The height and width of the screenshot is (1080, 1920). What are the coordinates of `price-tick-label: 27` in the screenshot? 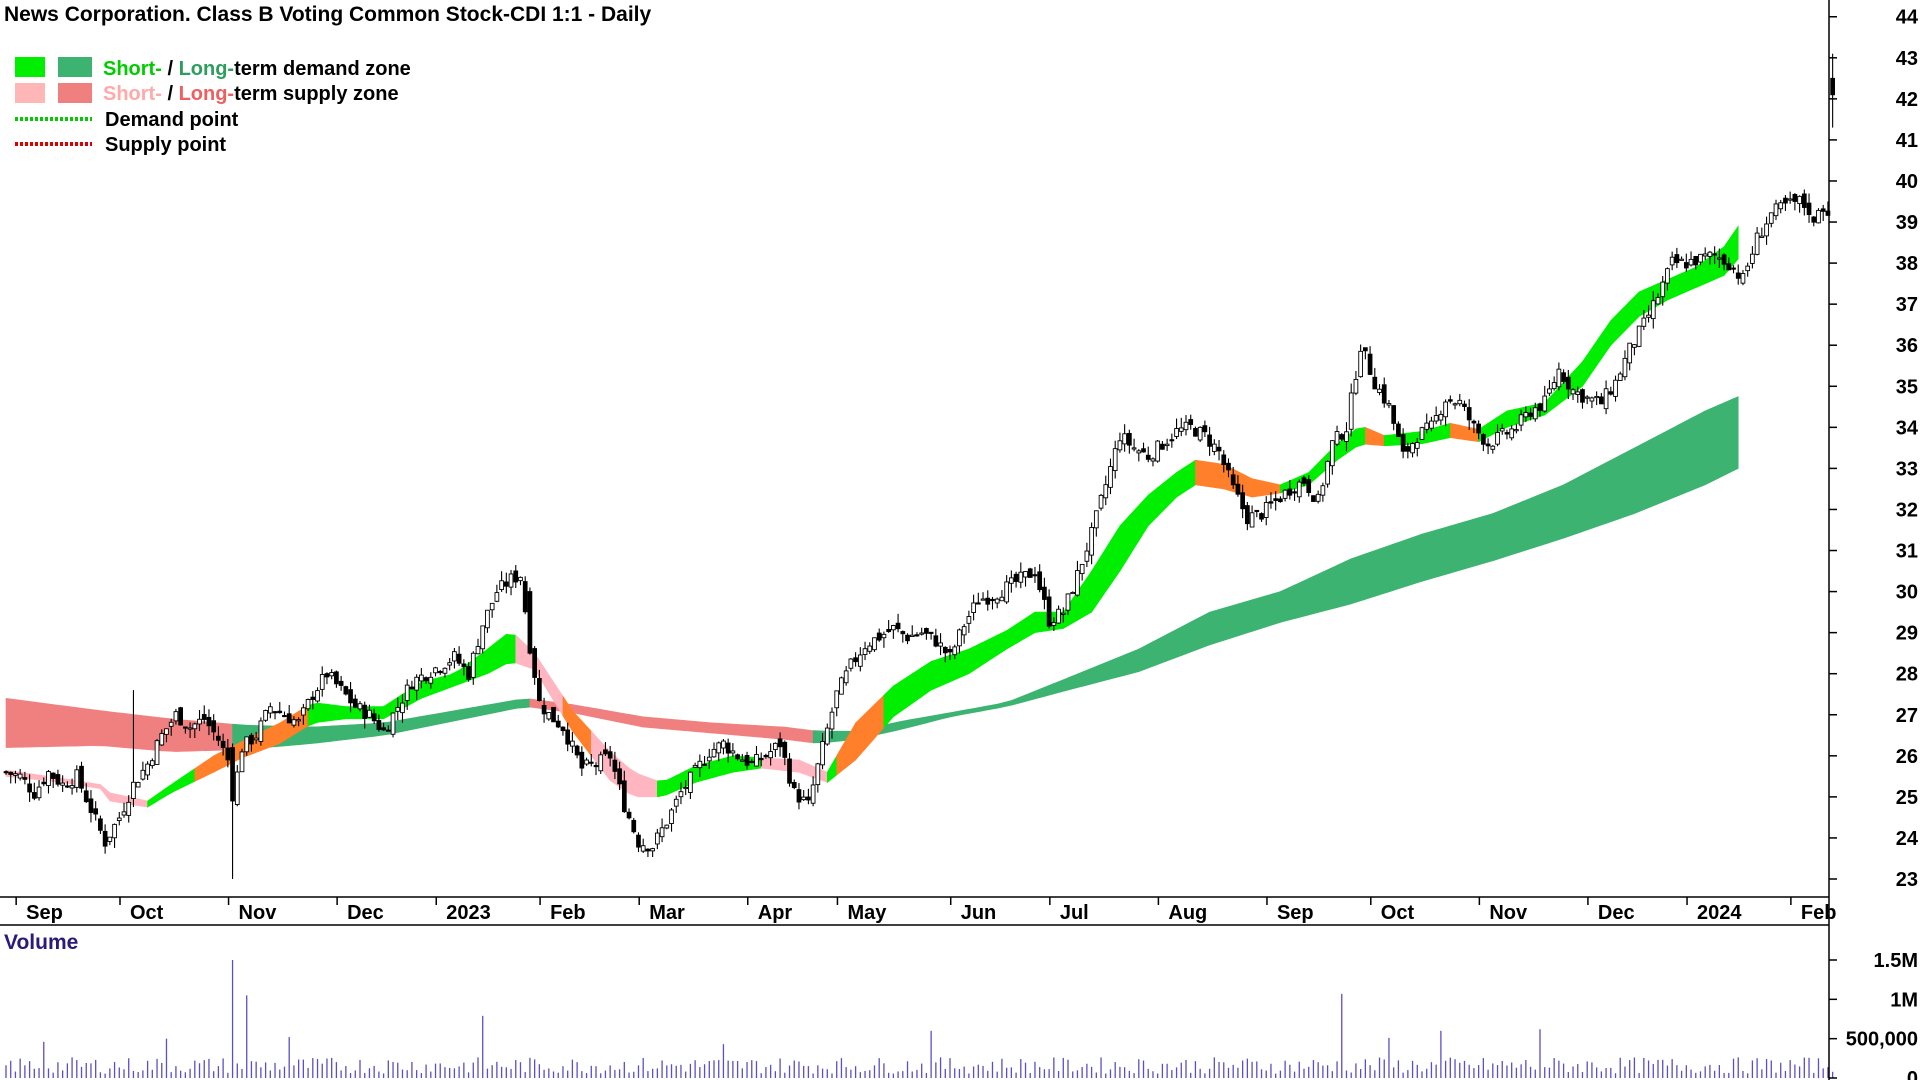 It's located at (1907, 716).